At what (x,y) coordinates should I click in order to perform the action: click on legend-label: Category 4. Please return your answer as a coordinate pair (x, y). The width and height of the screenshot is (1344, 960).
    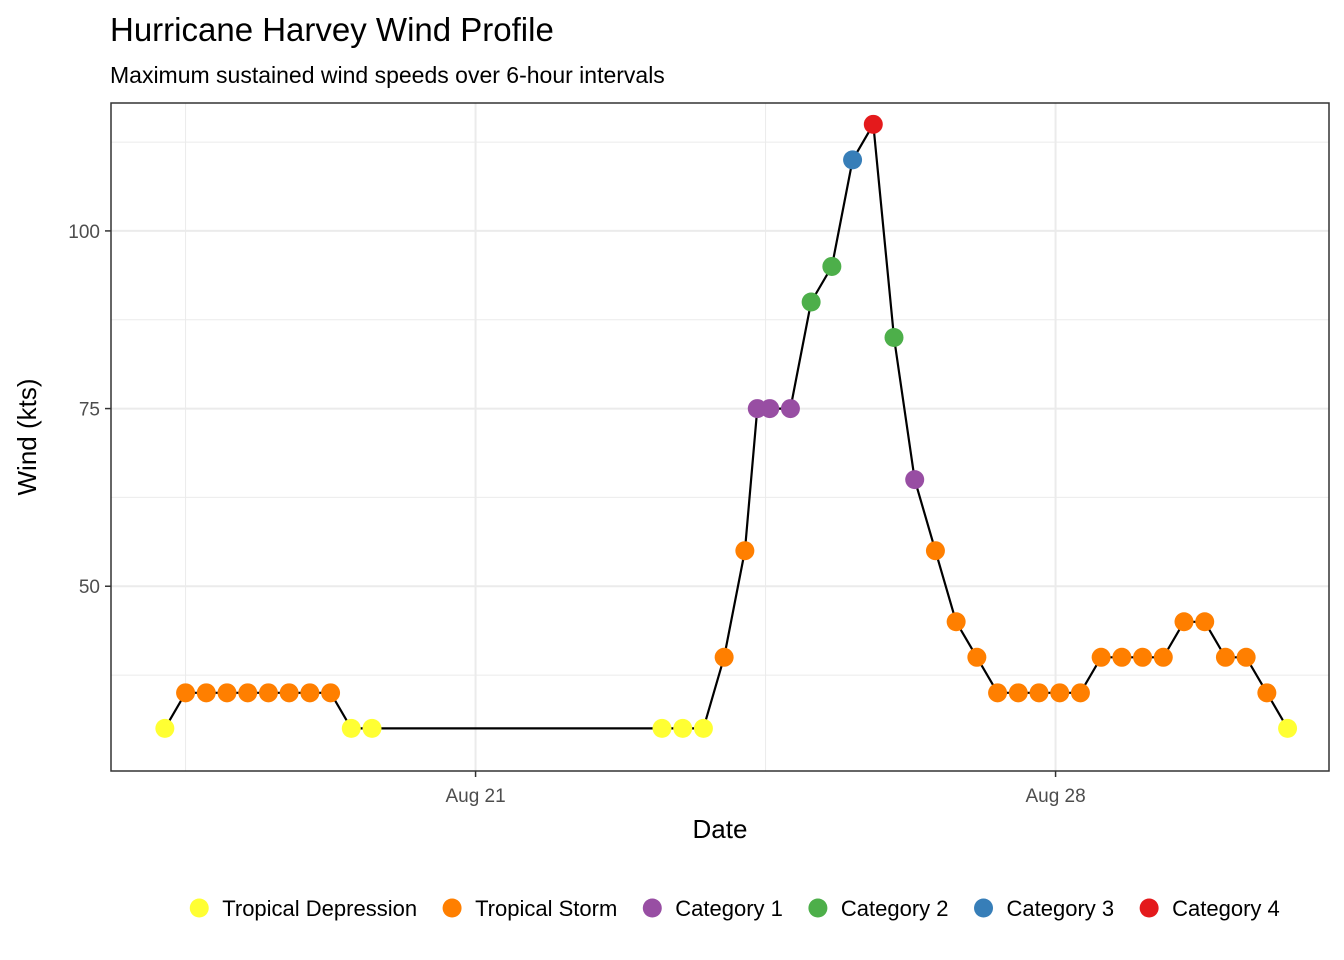
    Looking at the image, I should click on (1226, 908).